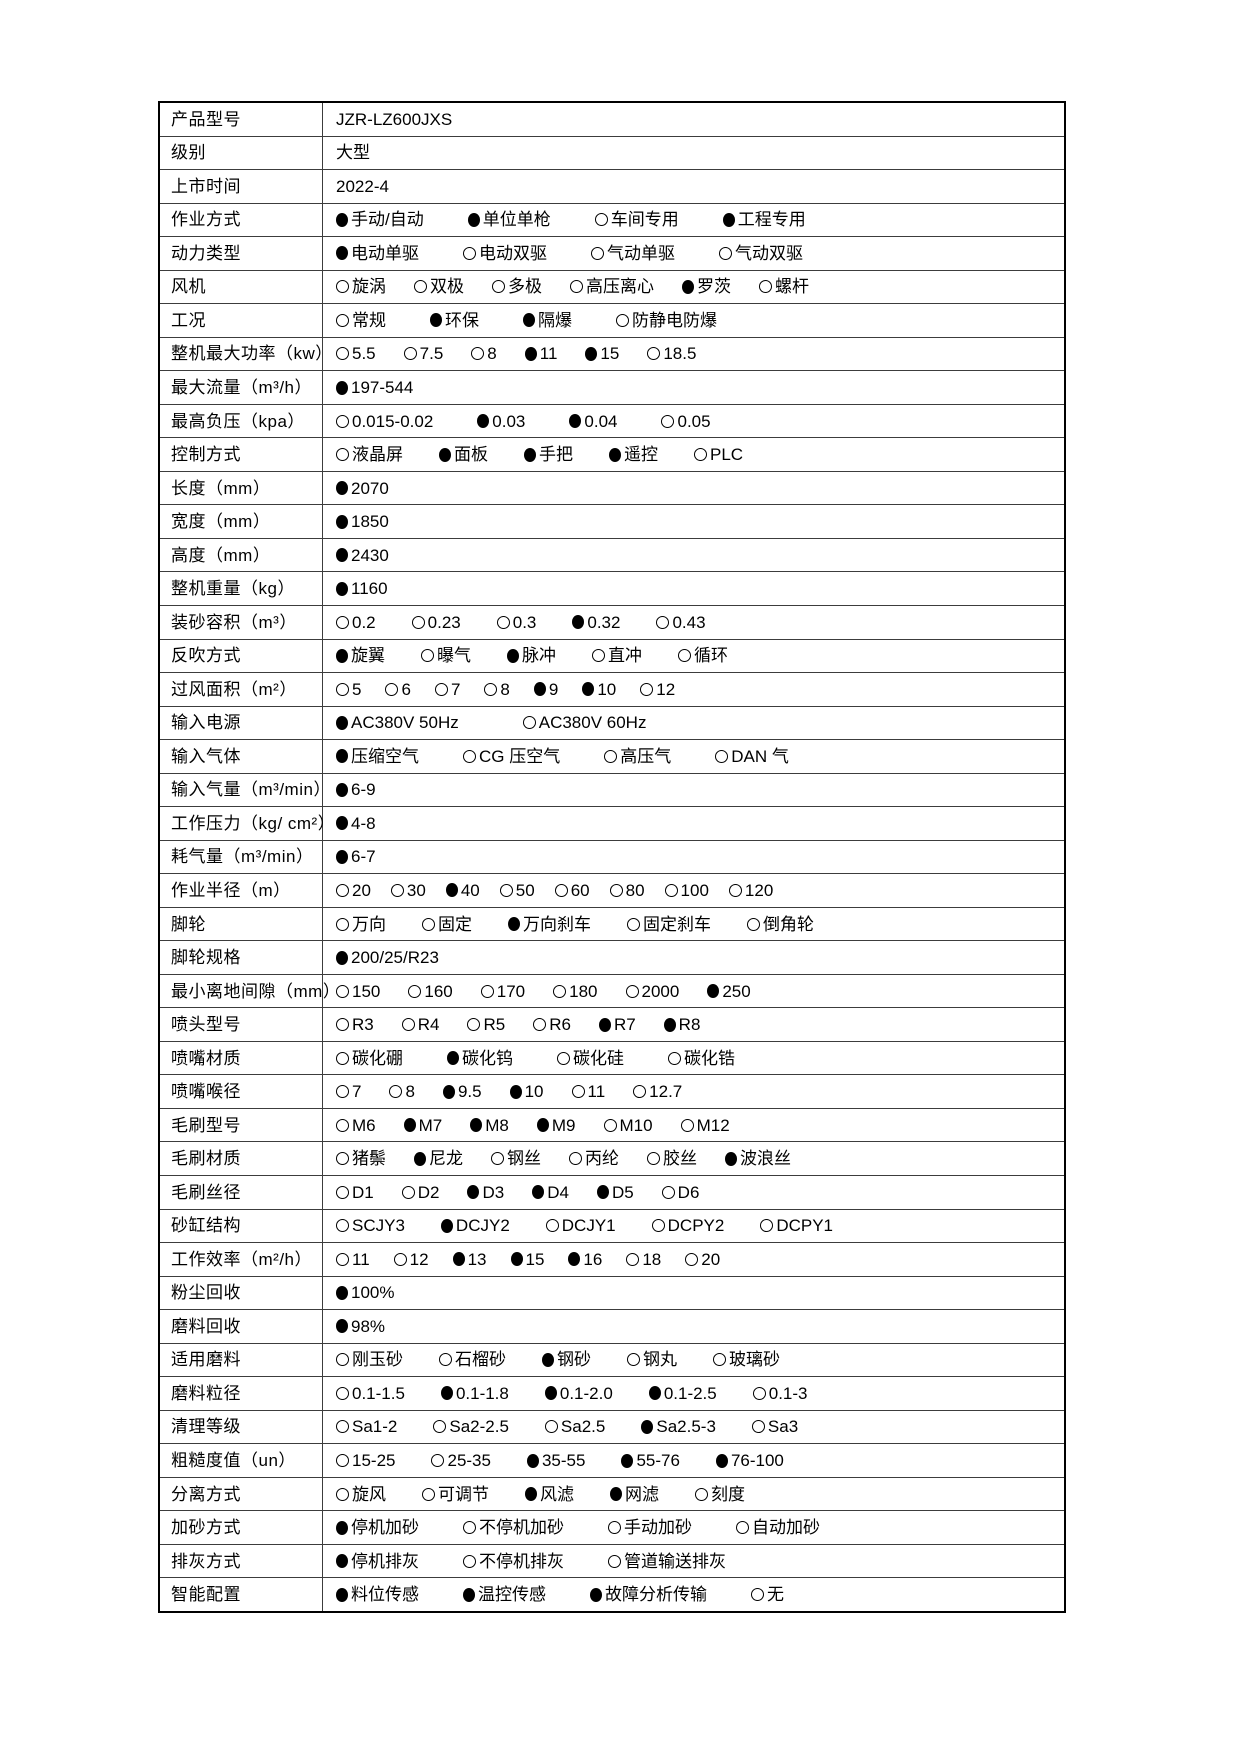 The width and height of the screenshot is (1240, 1755). I want to click on option-text: 2022-4, so click(362, 186).